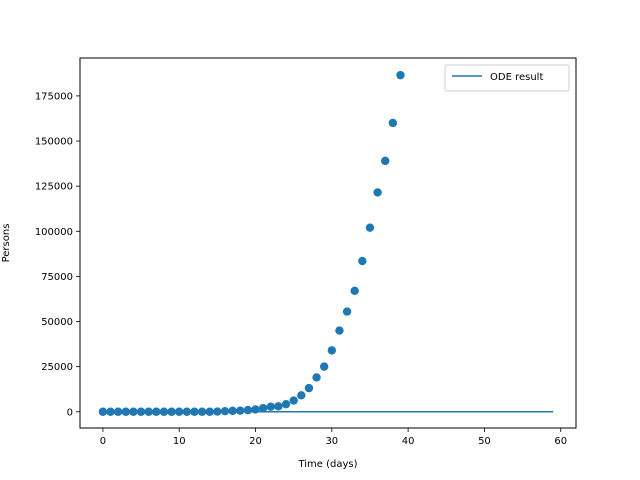 The image size is (640, 480). What do you see at coordinates (57, 322) in the screenshot?
I see `y-tick-label: 50000` at bounding box center [57, 322].